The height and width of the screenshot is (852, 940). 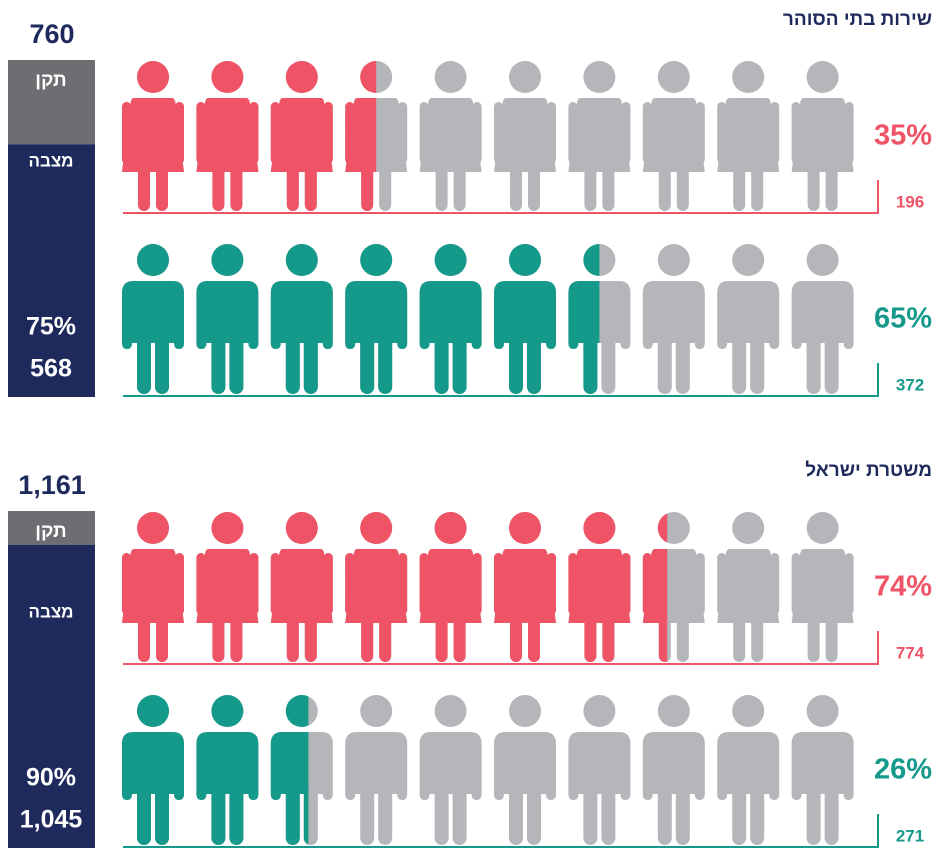 What do you see at coordinates (910, 384) in the screenshot?
I see `group-count: 372` at bounding box center [910, 384].